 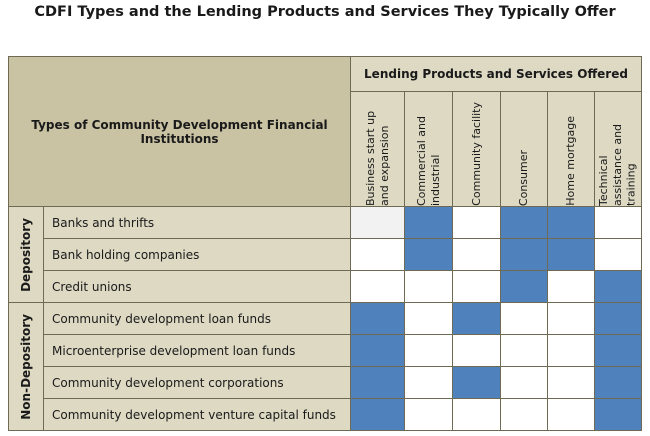 I want to click on row-label-text: Community development corporations, so click(x=168, y=382).